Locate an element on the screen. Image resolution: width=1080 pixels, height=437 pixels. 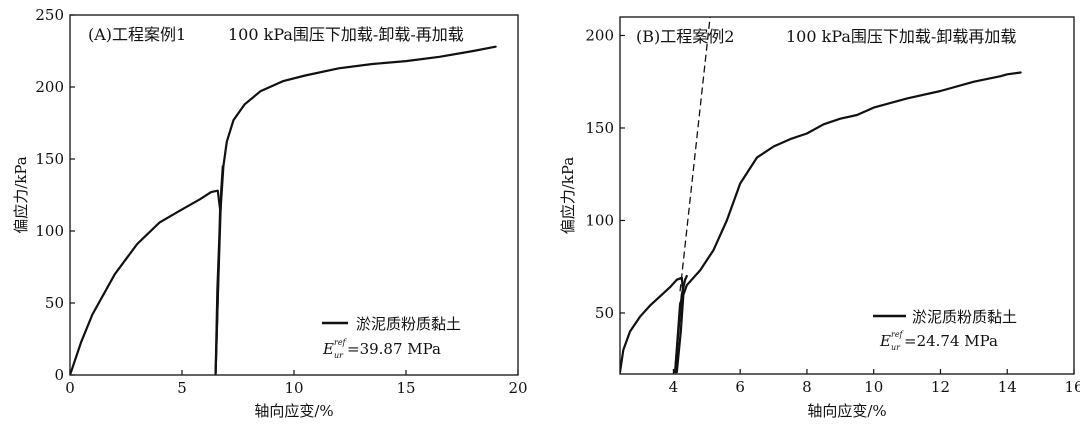
chart-title: 100 kPa围压下加载-卸载-再加载 is located at coordinates (346, 34).